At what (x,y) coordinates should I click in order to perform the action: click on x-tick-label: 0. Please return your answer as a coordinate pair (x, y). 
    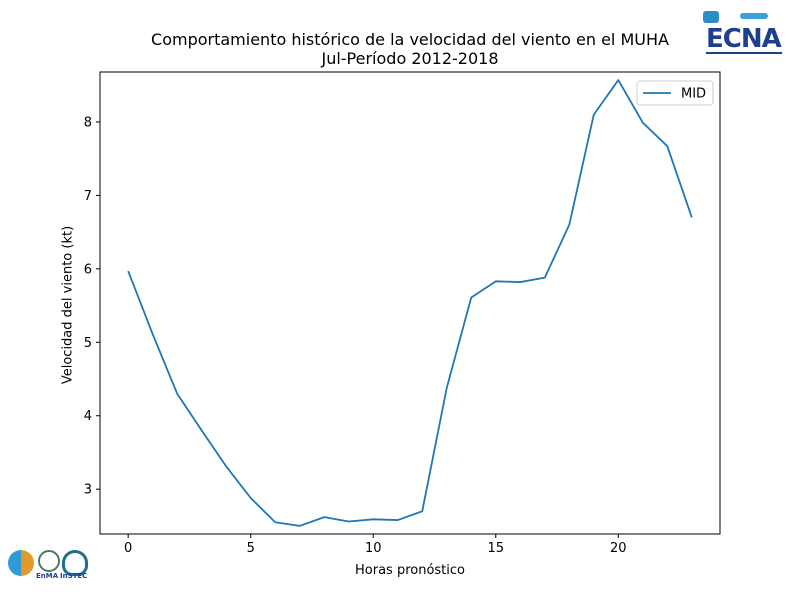
    Looking at the image, I should click on (128, 548).